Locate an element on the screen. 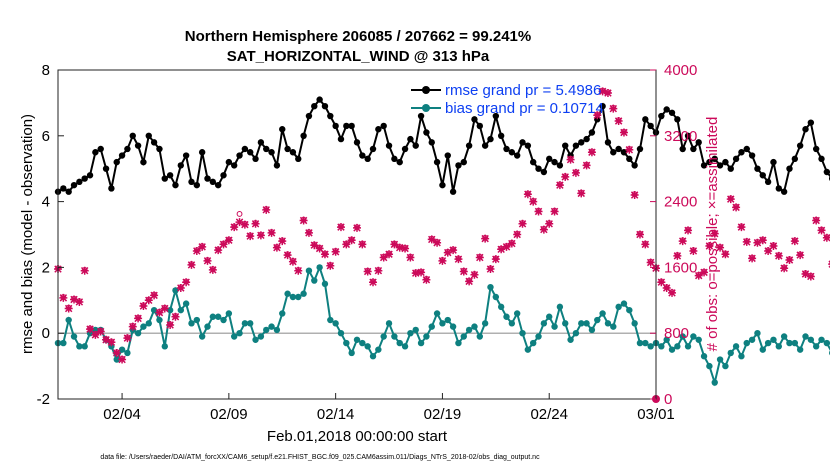 This screenshot has height=470, width=830. y-right-tick-label: 800 is located at coordinates (676, 333).